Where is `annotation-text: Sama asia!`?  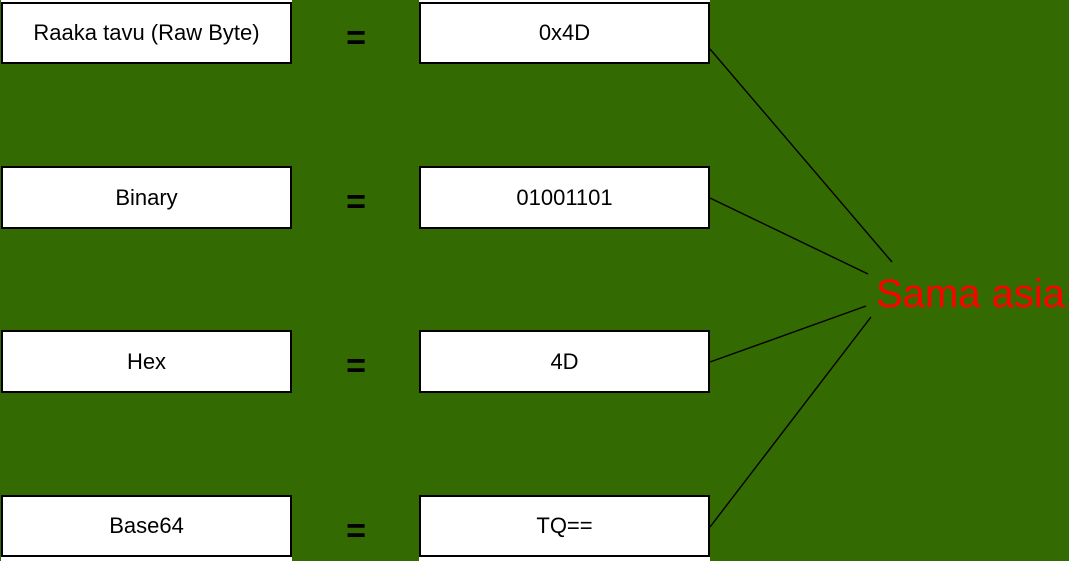
annotation-text: Sama asia! is located at coordinates (972, 294).